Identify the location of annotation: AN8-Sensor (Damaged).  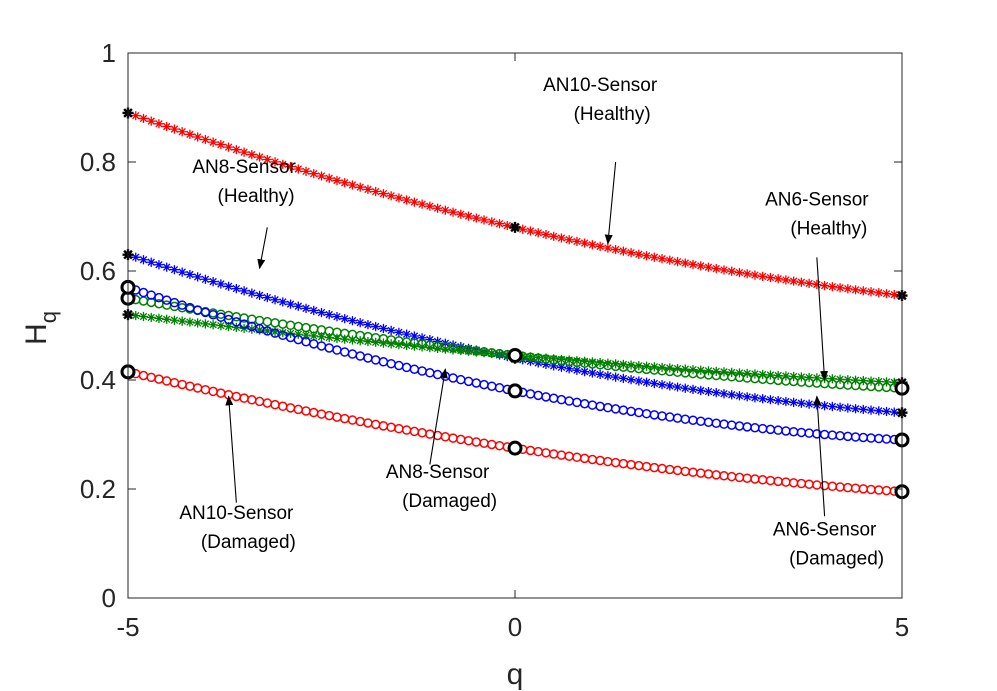
(441, 440).